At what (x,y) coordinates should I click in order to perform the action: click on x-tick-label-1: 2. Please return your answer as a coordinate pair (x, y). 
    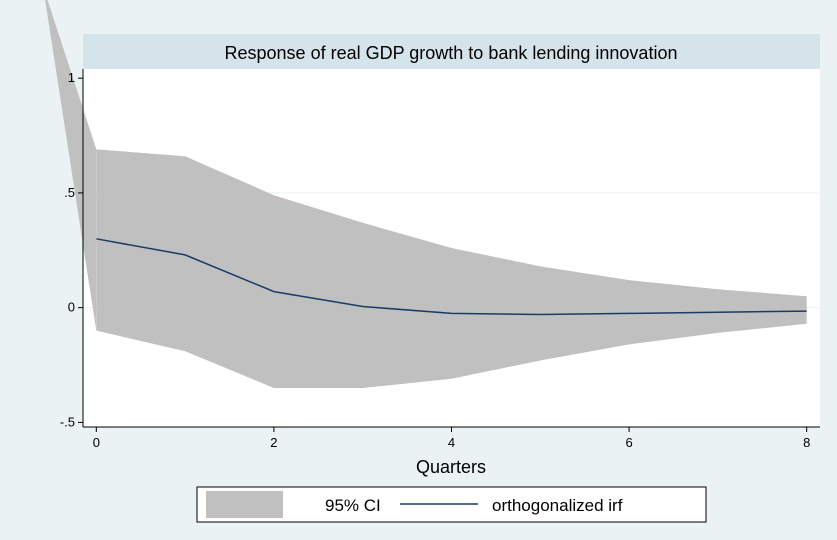
    Looking at the image, I should click on (273, 442).